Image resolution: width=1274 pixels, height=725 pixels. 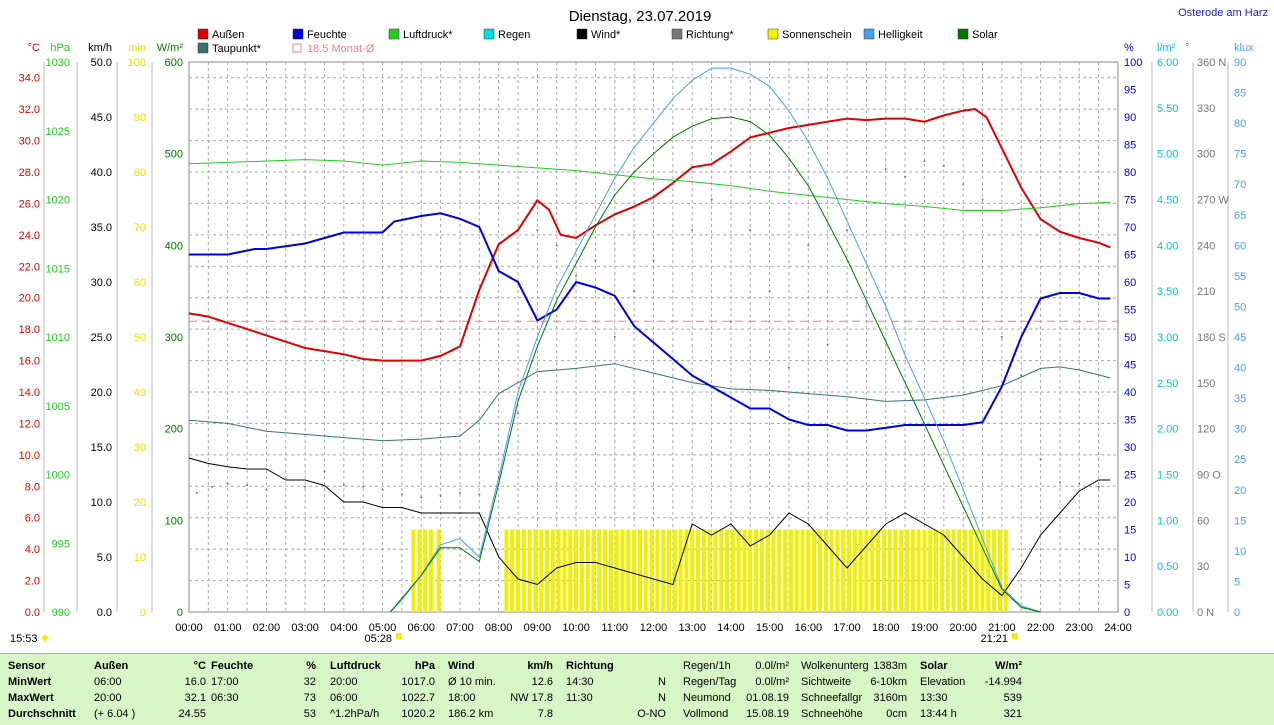 What do you see at coordinates (101, 393) in the screenshot?
I see `axis-tick-left: 20.0` at bounding box center [101, 393].